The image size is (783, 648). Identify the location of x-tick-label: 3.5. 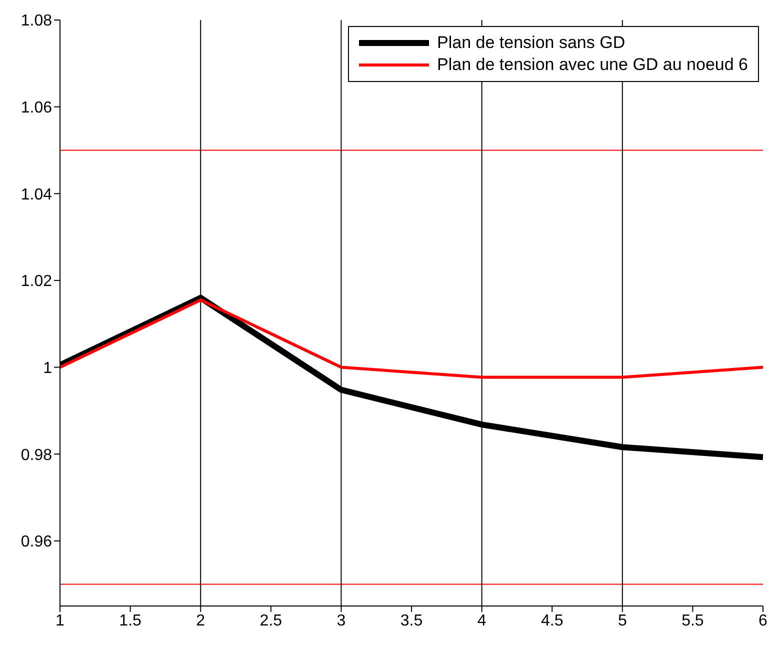
(411, 621).